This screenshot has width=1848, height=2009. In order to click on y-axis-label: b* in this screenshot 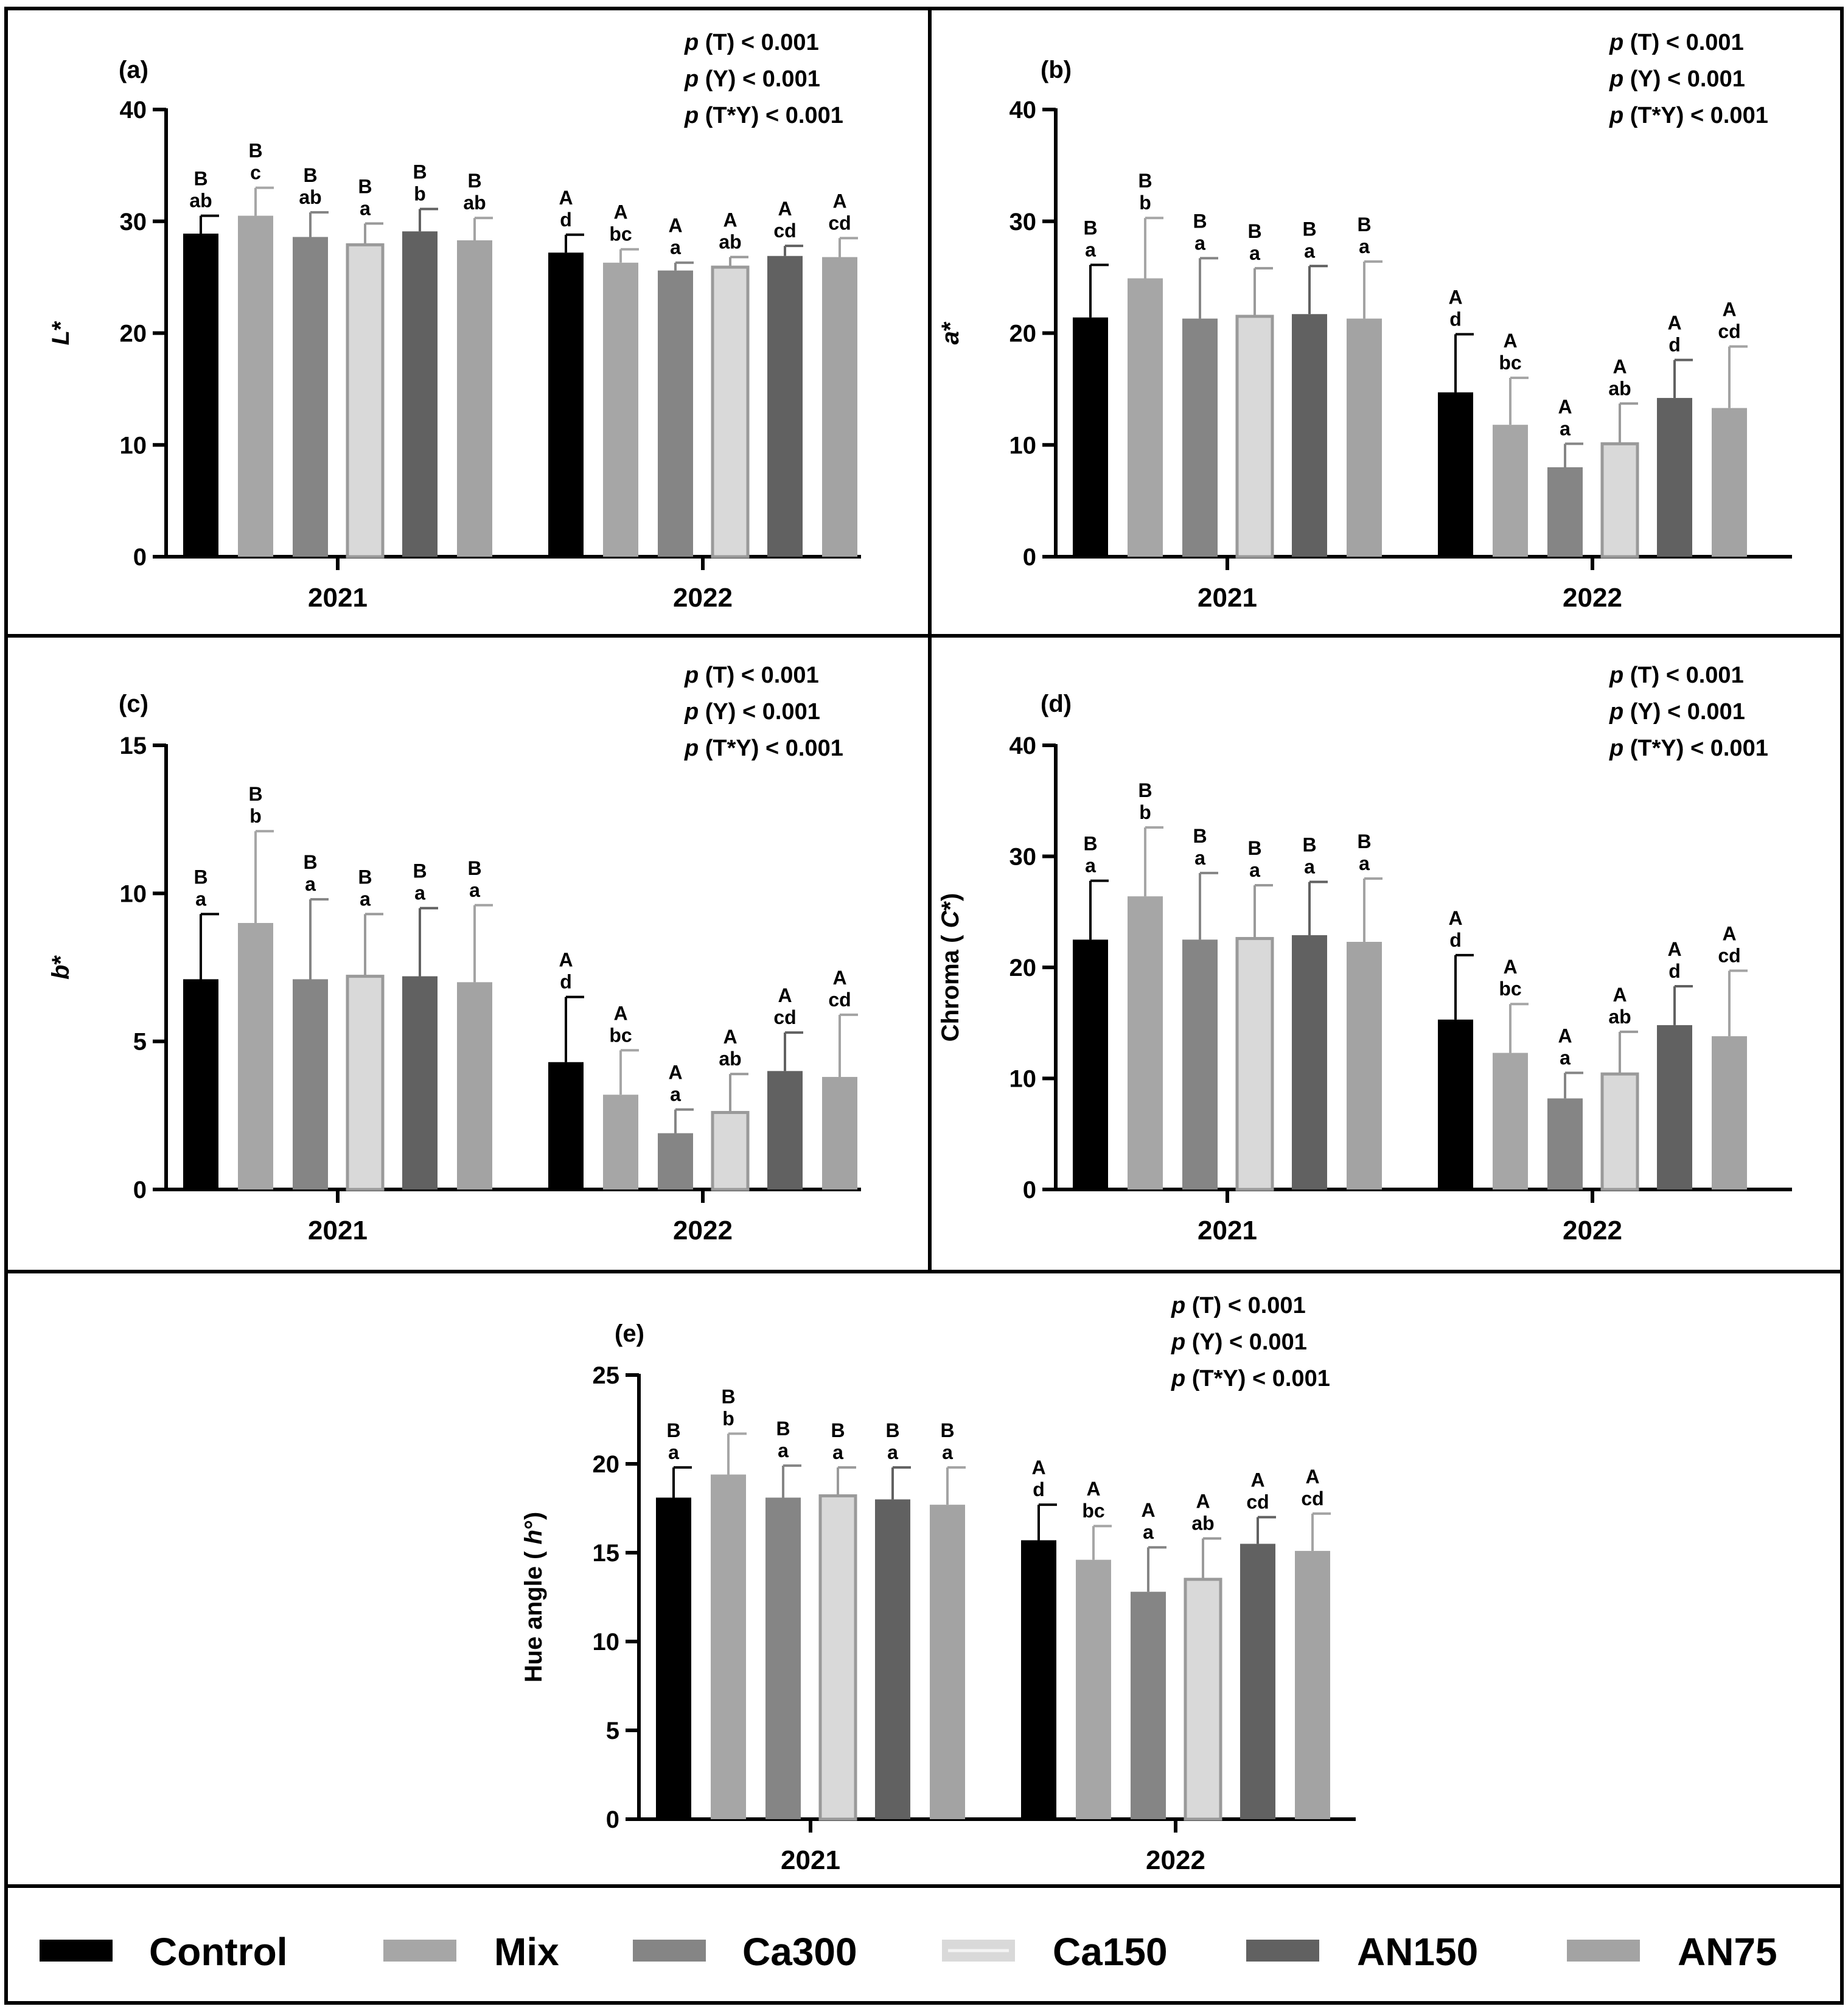, I will do `click(60, 967)`.